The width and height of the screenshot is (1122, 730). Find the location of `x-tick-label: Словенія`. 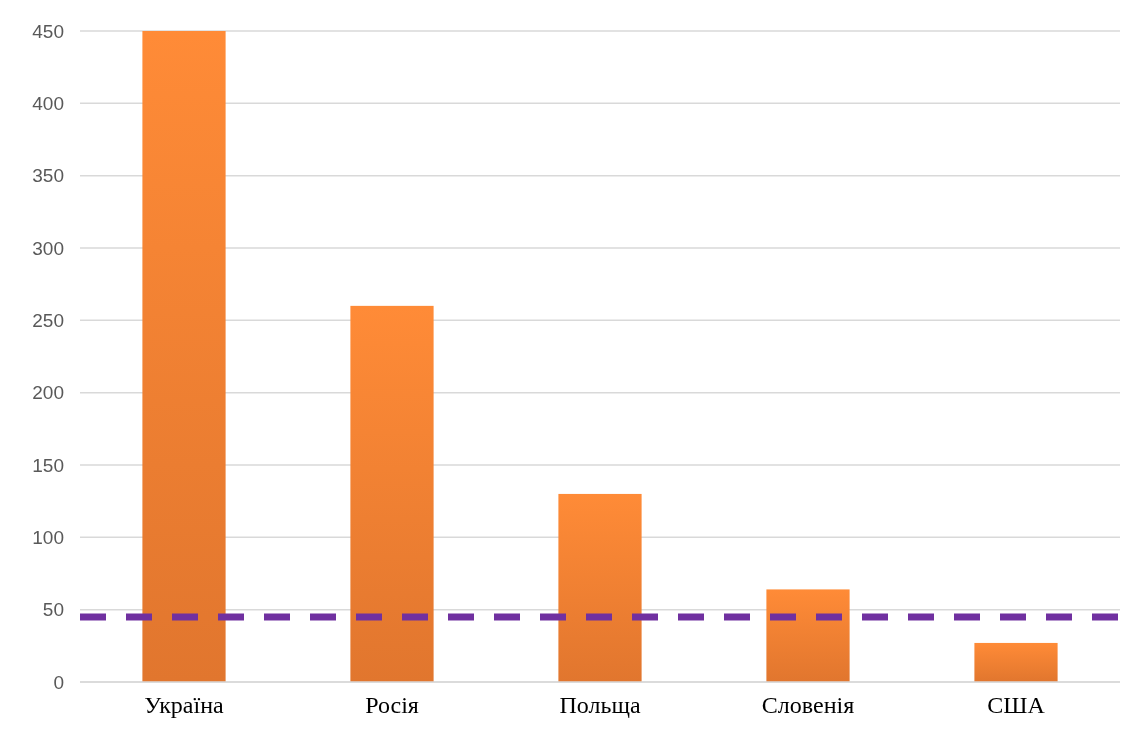

x-tick-label: Словенія is located at coordinates (808, 705).